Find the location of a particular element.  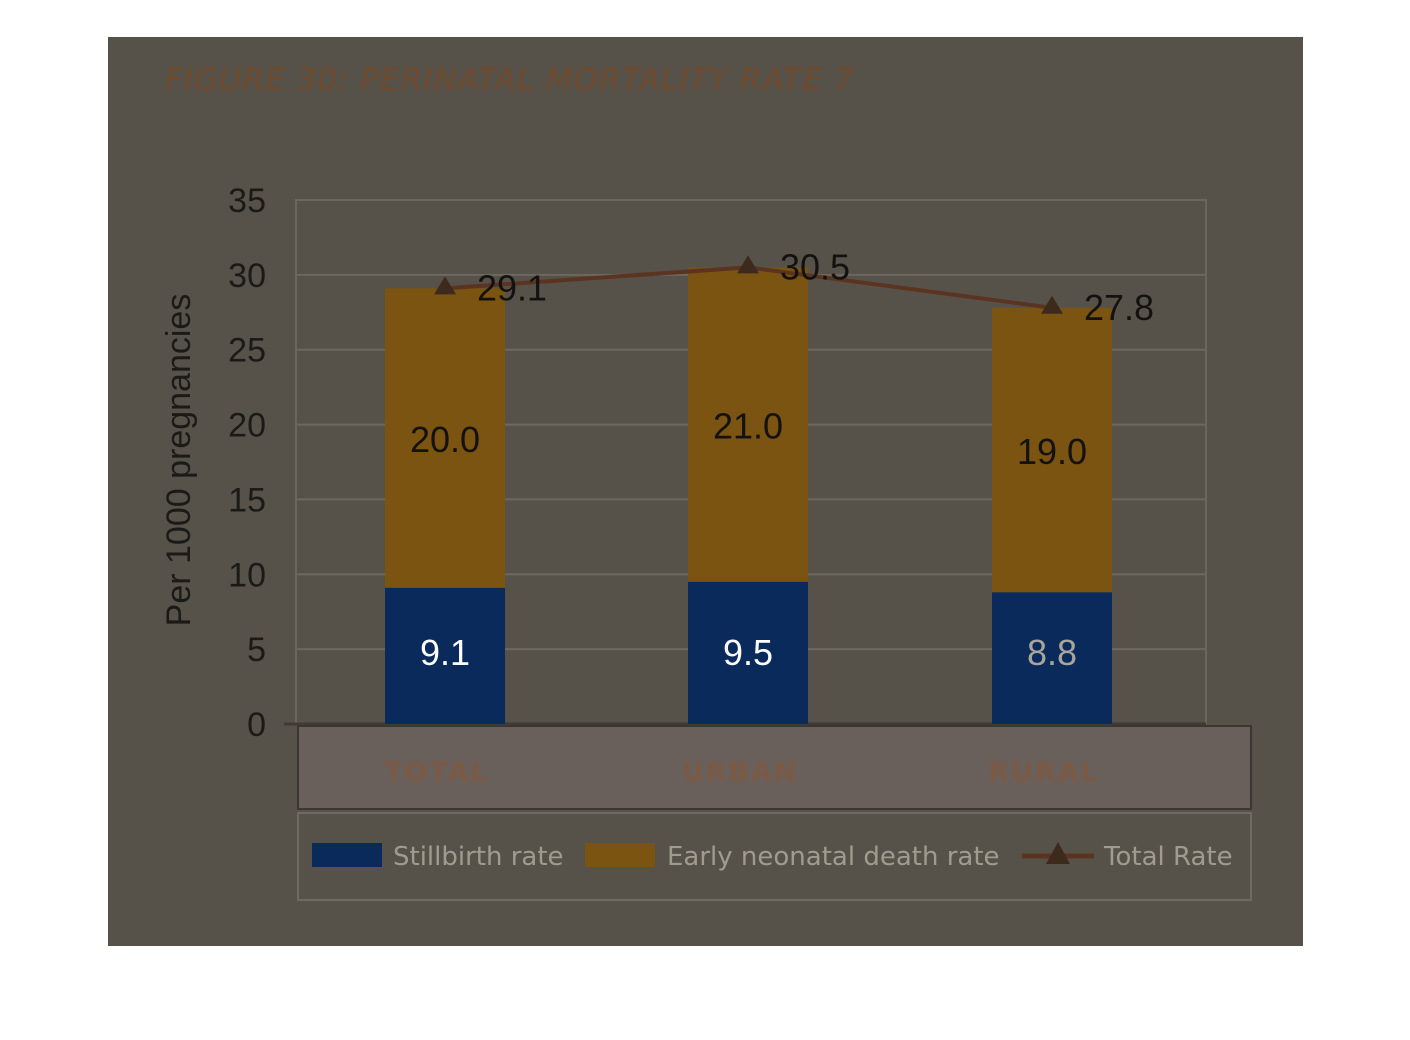

stillbirth-data-label: 8.8 is located at coordinates (1052, 652).